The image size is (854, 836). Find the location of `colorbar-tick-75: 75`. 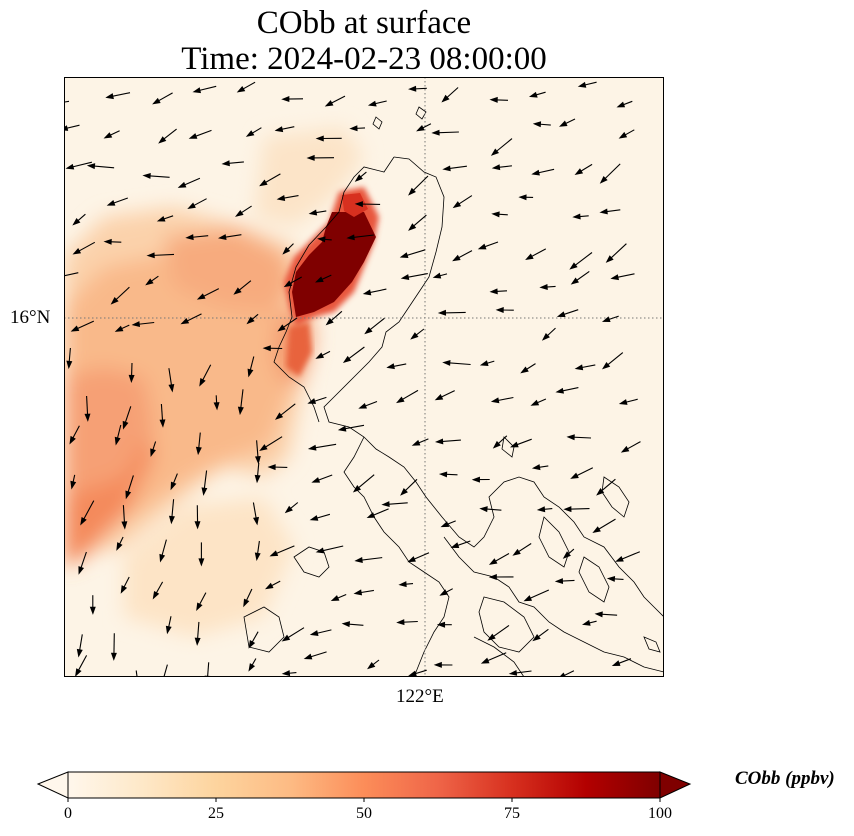

colorbar-tick-75: 75 is located at coordinates (512, 813).